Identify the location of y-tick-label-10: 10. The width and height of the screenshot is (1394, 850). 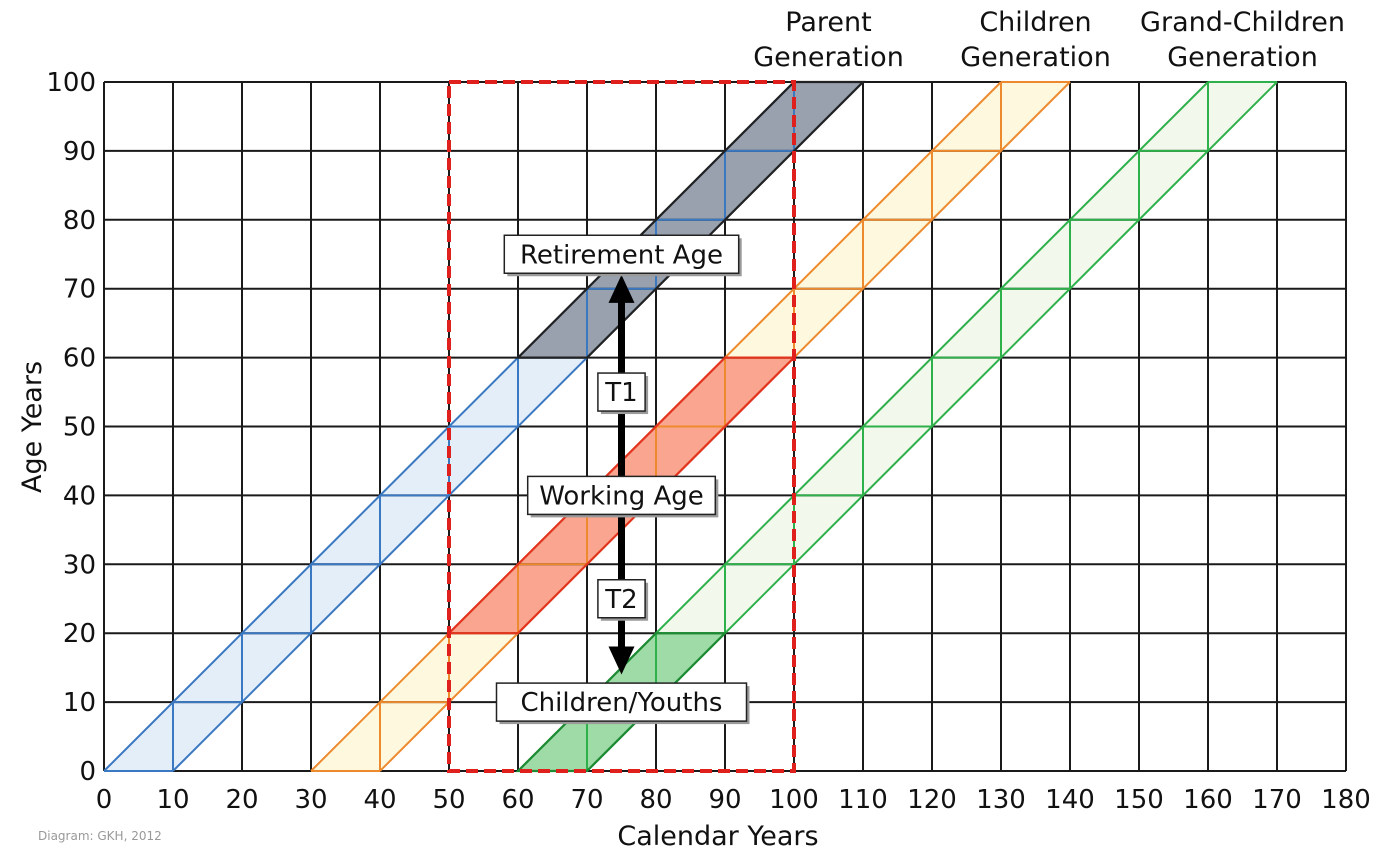
(79, 703).